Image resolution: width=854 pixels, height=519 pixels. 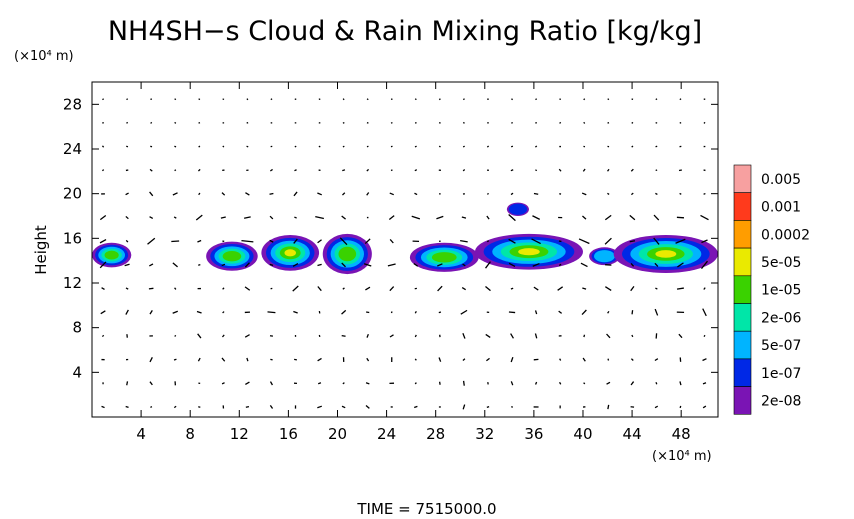 What do you see at coordinates (405, 238) in the screenshot?
I see `cloud-patches` at bounding box center [405, 238].